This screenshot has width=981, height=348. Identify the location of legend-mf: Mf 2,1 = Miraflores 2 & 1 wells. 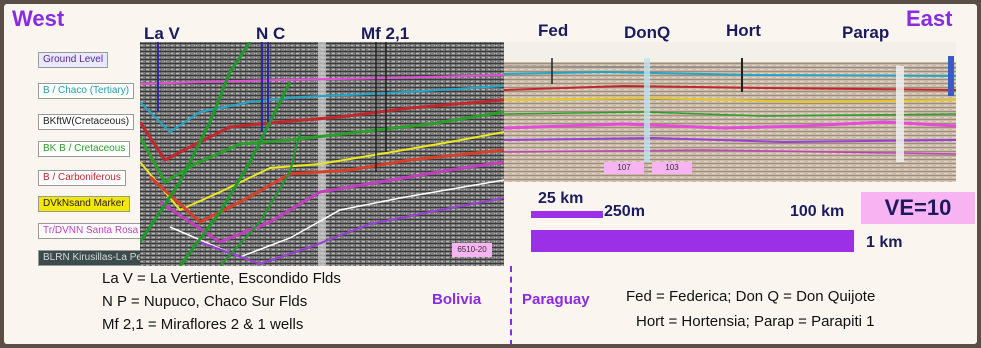
(203, 324).